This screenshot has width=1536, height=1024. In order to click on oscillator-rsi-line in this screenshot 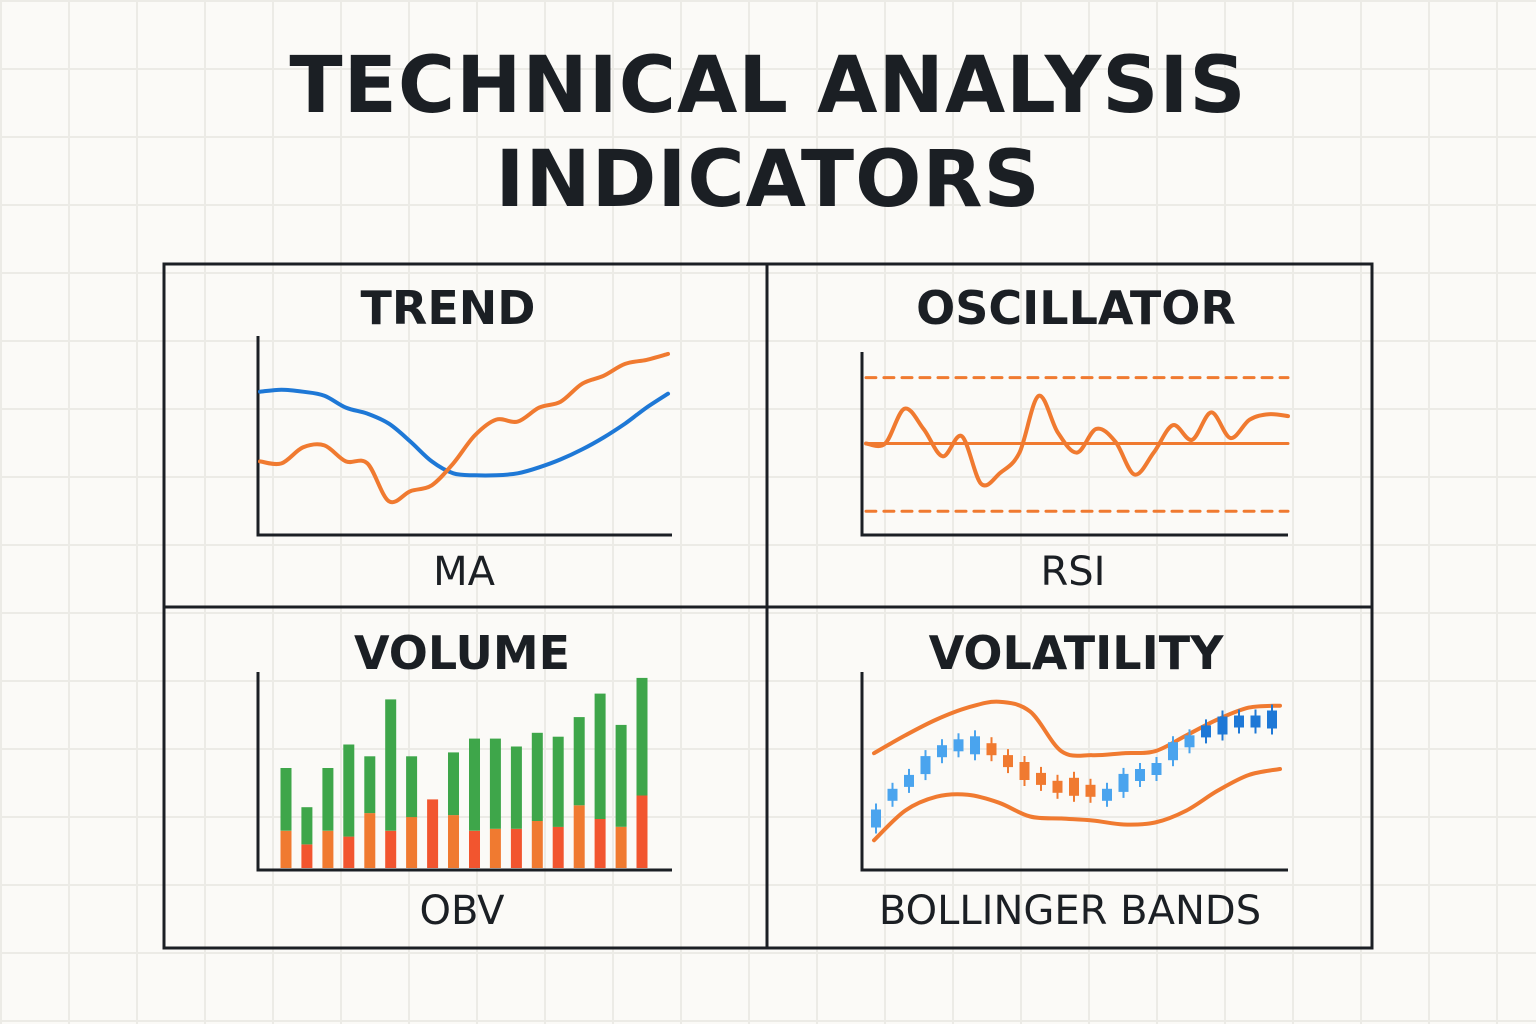, I will do `click(1077, 440)`.